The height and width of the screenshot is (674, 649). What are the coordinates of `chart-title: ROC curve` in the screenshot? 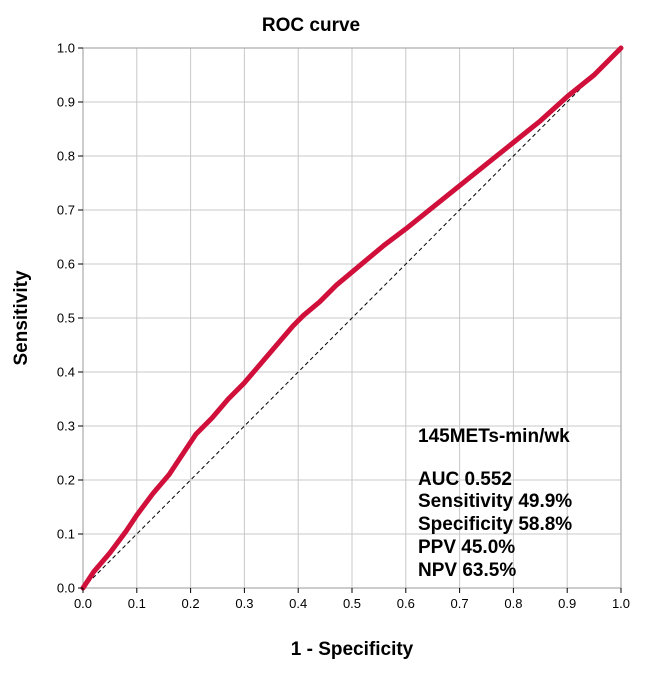 It's located at (311, 25).